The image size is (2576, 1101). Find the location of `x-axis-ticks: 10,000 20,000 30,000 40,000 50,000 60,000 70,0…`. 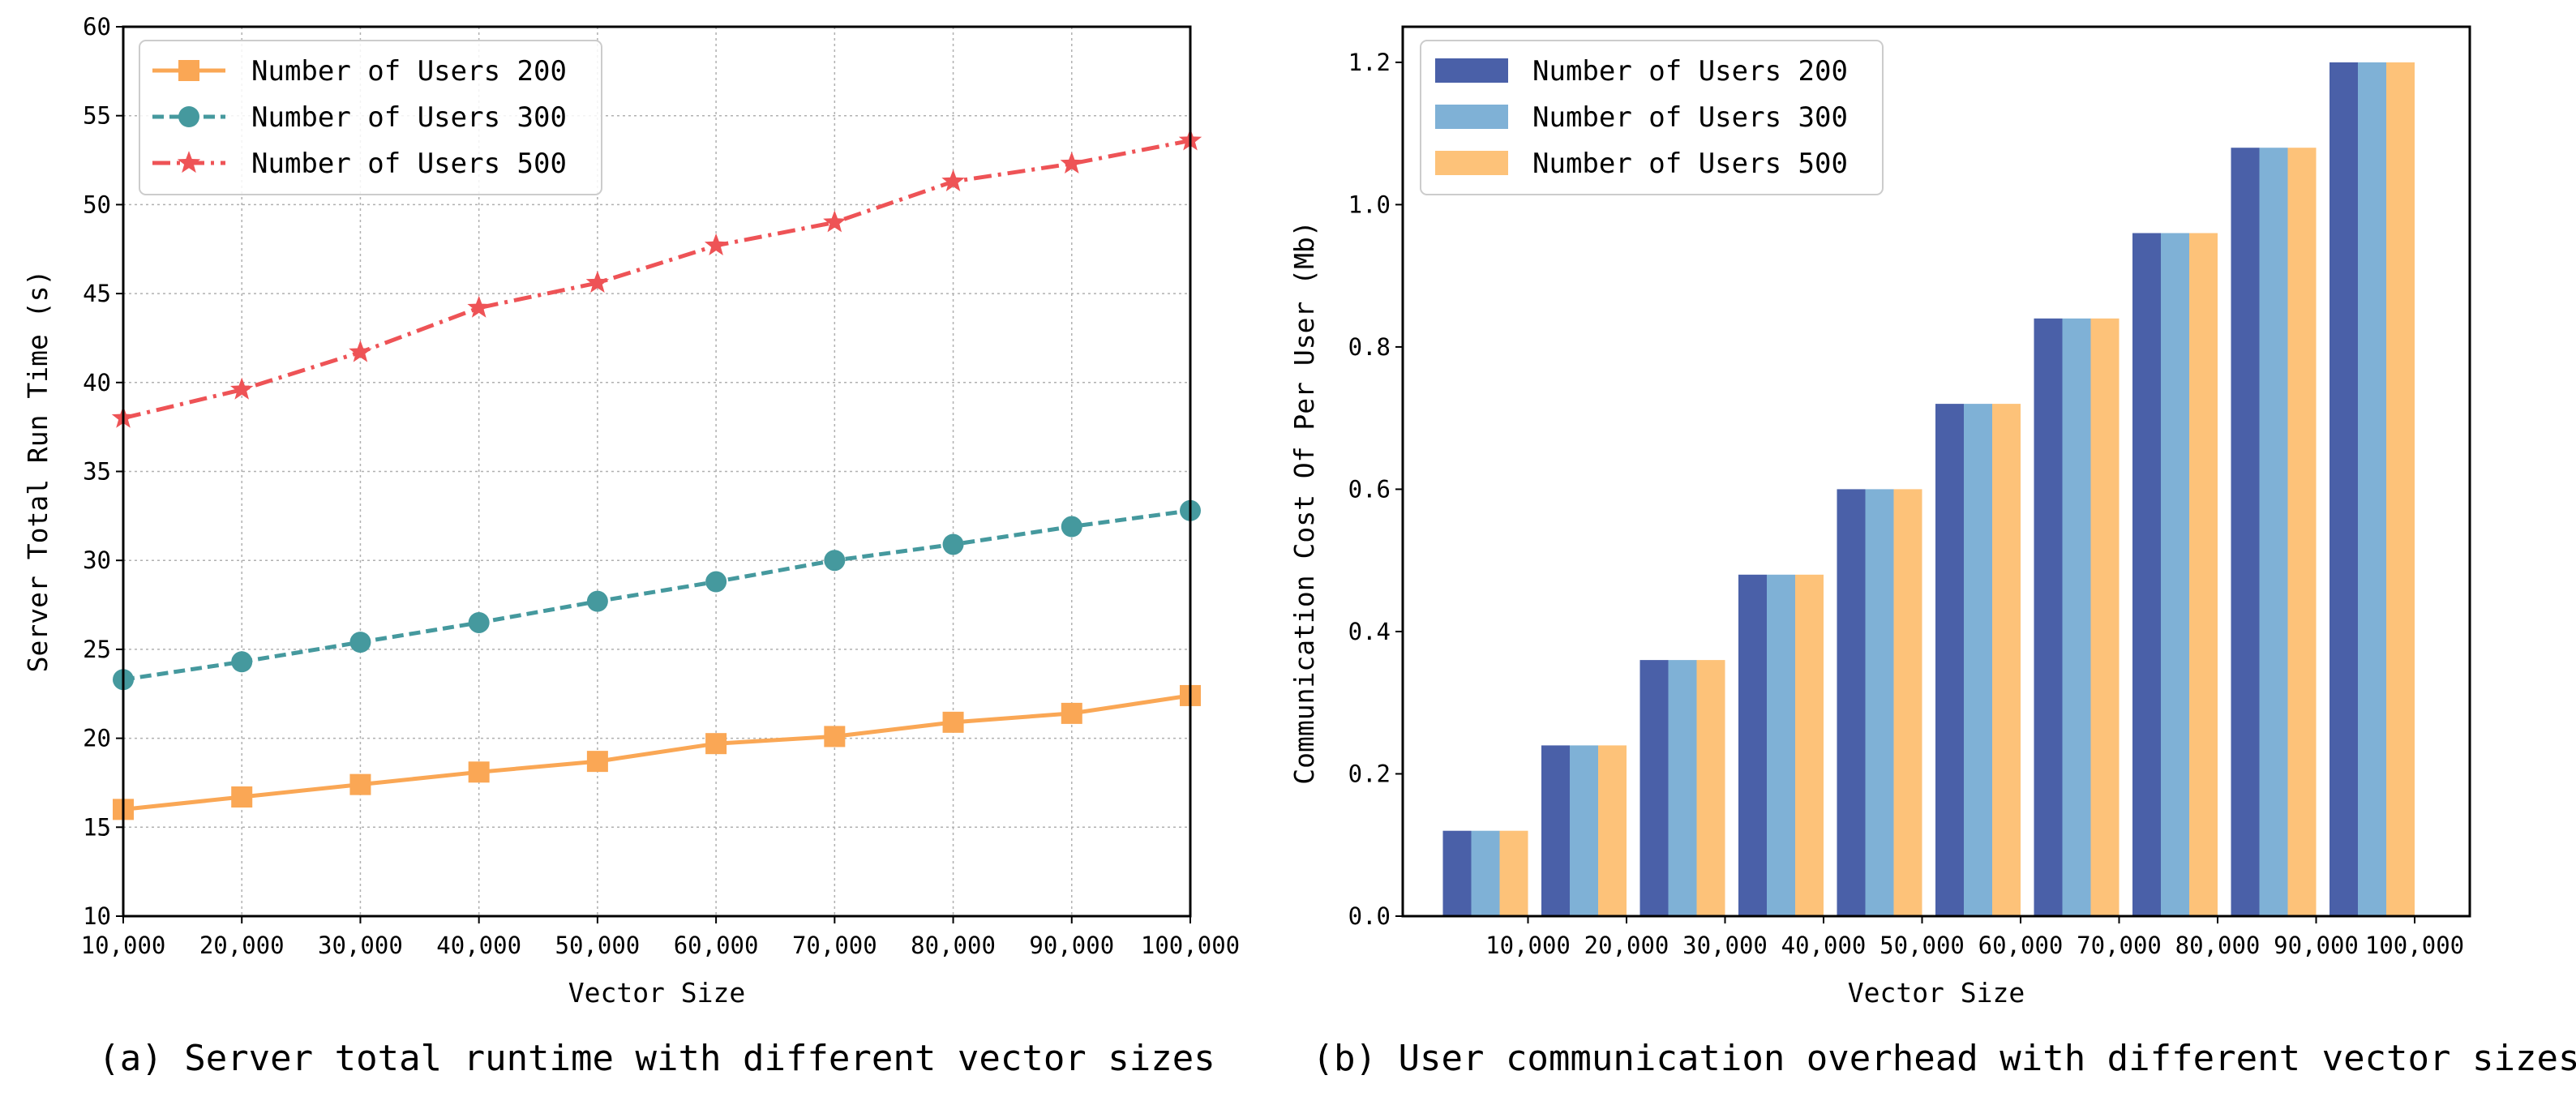

x-axis-ticks: 10,000 20,000 30,000 40,000 50,000 60,000 70,0… is located at coordinates (660, 938).